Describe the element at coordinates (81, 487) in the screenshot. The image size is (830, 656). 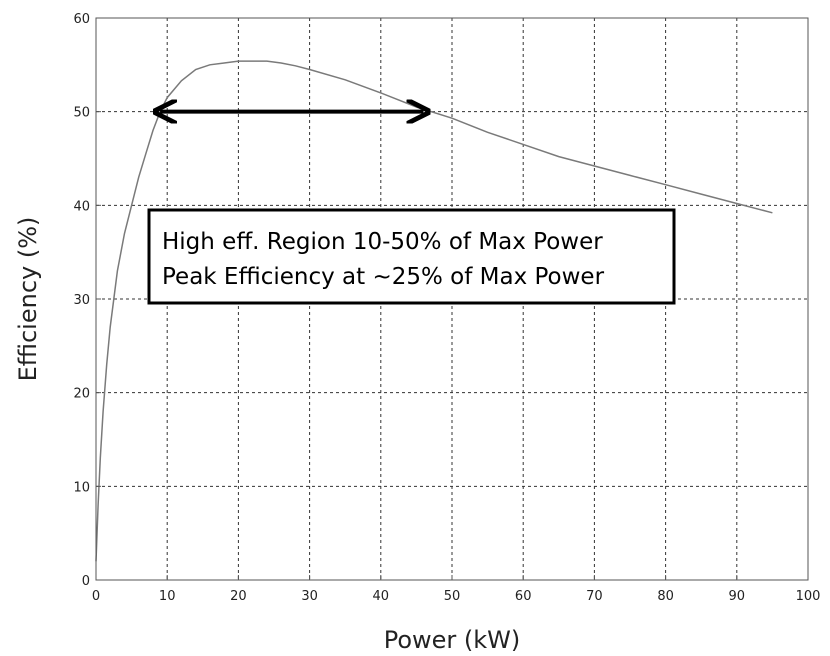
I see `y-tick-label: 10` at that location.